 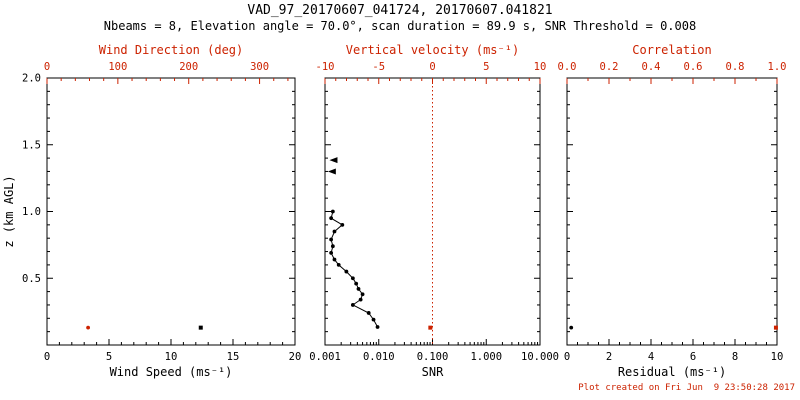 I want to click on top-tick-label: 1.0, so click(x=777, y=67).